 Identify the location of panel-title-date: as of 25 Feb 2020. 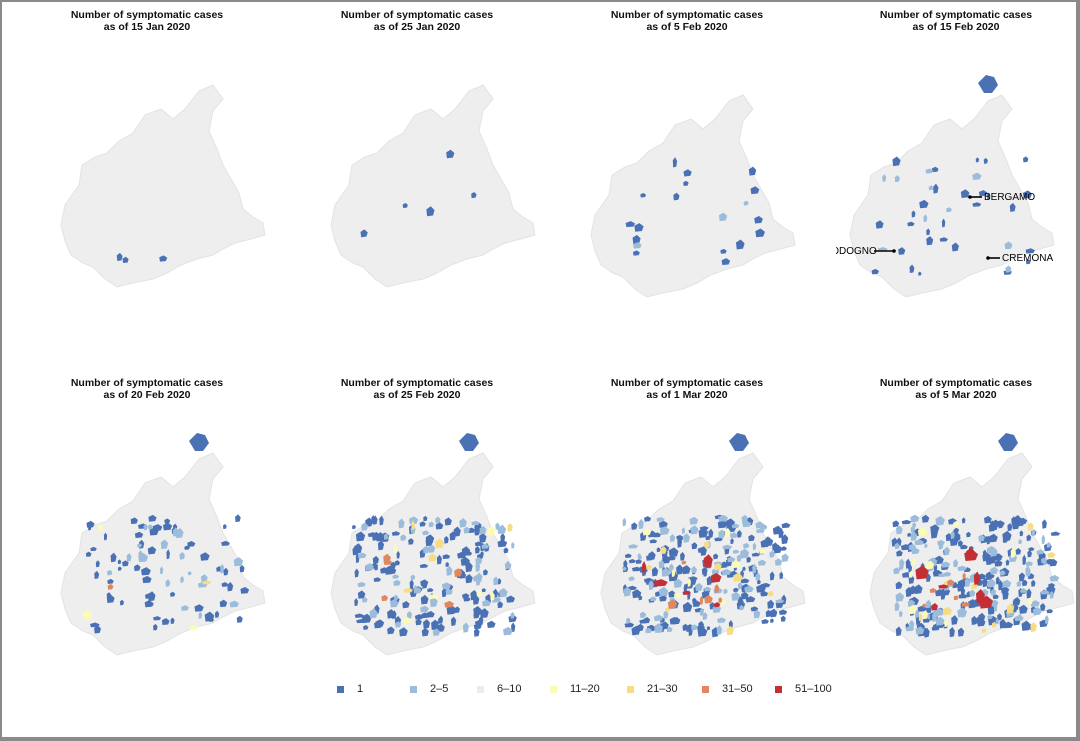
(417, 395).